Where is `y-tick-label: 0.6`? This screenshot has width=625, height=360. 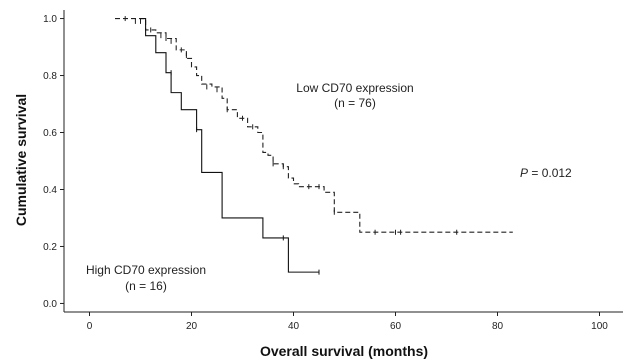
y-tick-label: 0.6 is located at coordinates (50, 133).